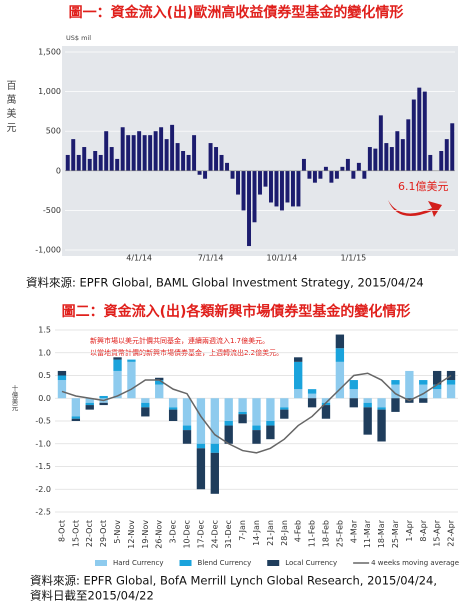  Describe the element at coordinates (242, 530) in the screenshot. I see `x-tick-label: 7-Jan` at that location.